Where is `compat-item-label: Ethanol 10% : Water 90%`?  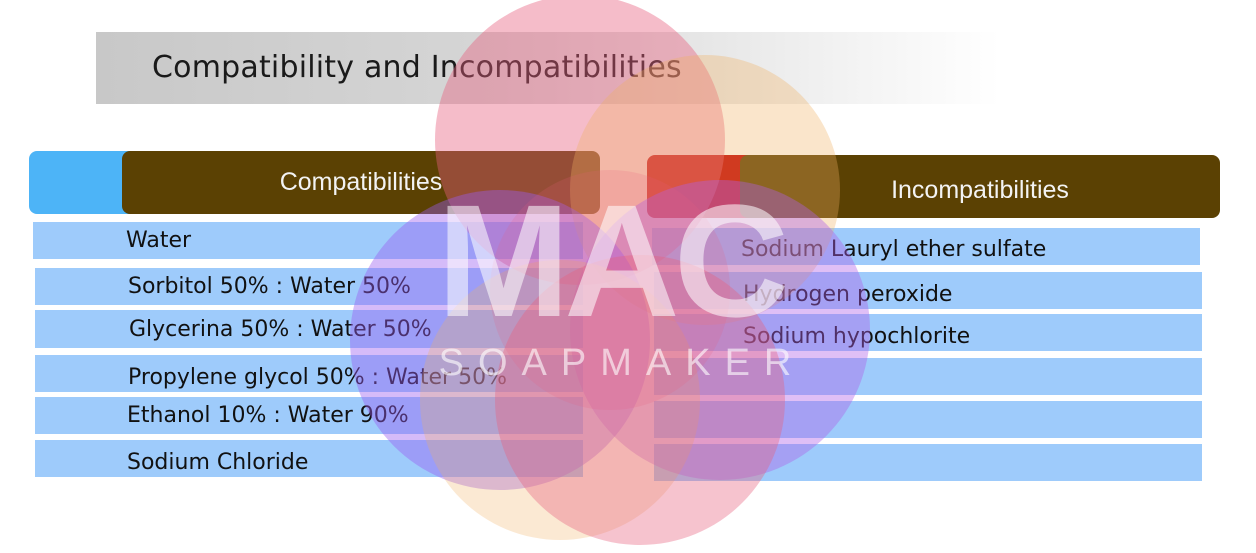
compat-item-label: Ethanol 10% : Water 90% is located at coordinates (268, 415).